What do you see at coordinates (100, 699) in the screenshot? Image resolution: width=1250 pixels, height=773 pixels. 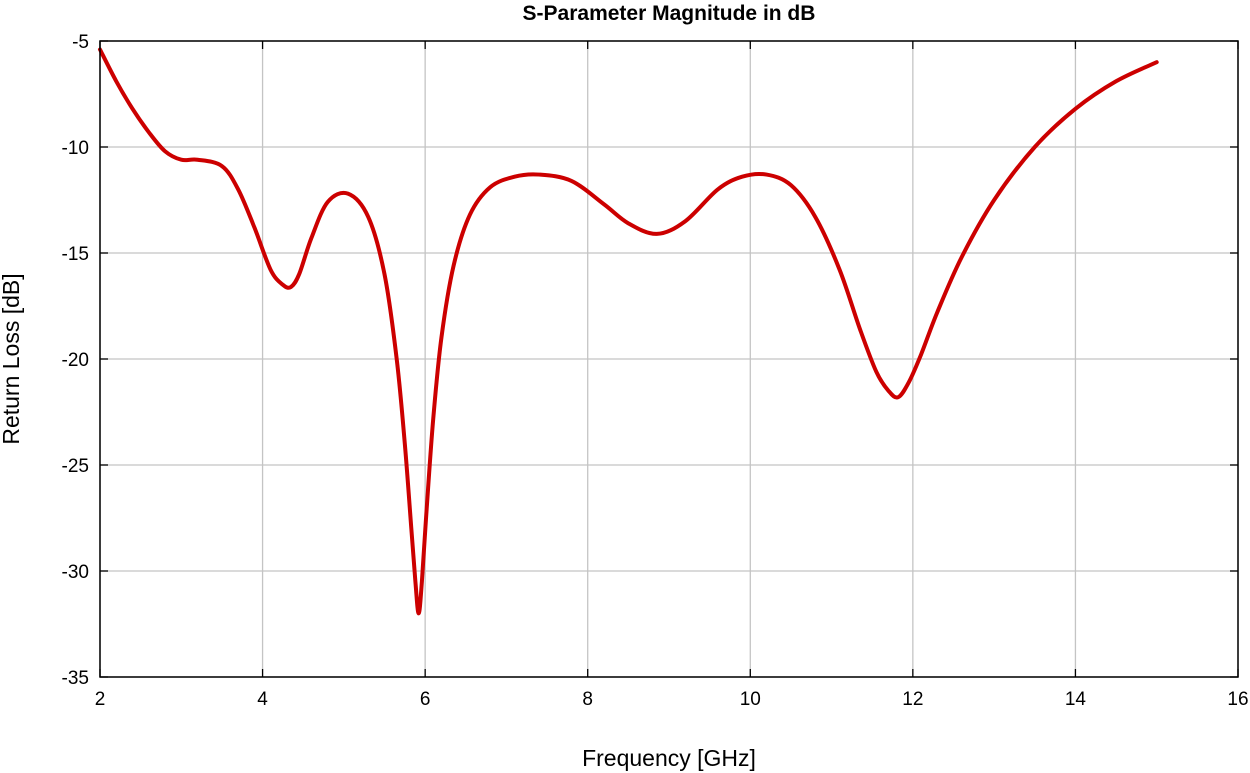 I see `x-tick-label: 2` at bounding box center [100, 699].